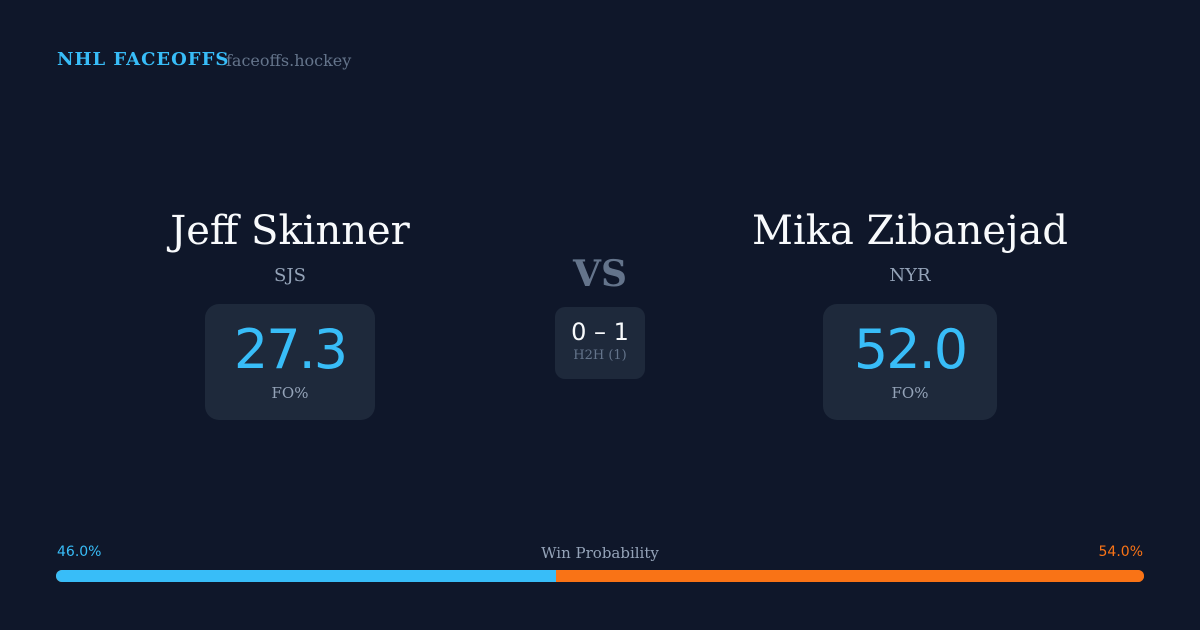 Image resolution: width=1200 pixels, height=630 pixels. What do you see at coordinates (600, 553) in the screenshot?
I see `win-probability-title: Win Probability` at bounding box center [600, 553].